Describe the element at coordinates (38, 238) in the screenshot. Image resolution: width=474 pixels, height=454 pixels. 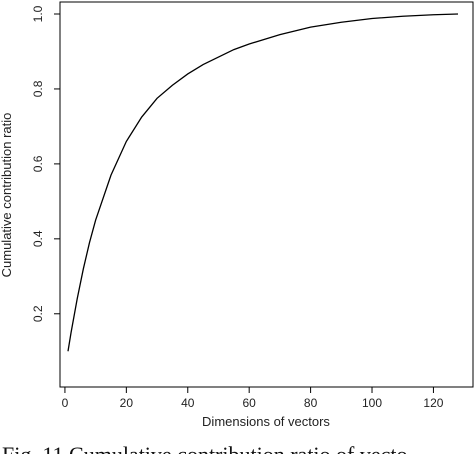
I see `y-tick-label: 0.4` at that location.